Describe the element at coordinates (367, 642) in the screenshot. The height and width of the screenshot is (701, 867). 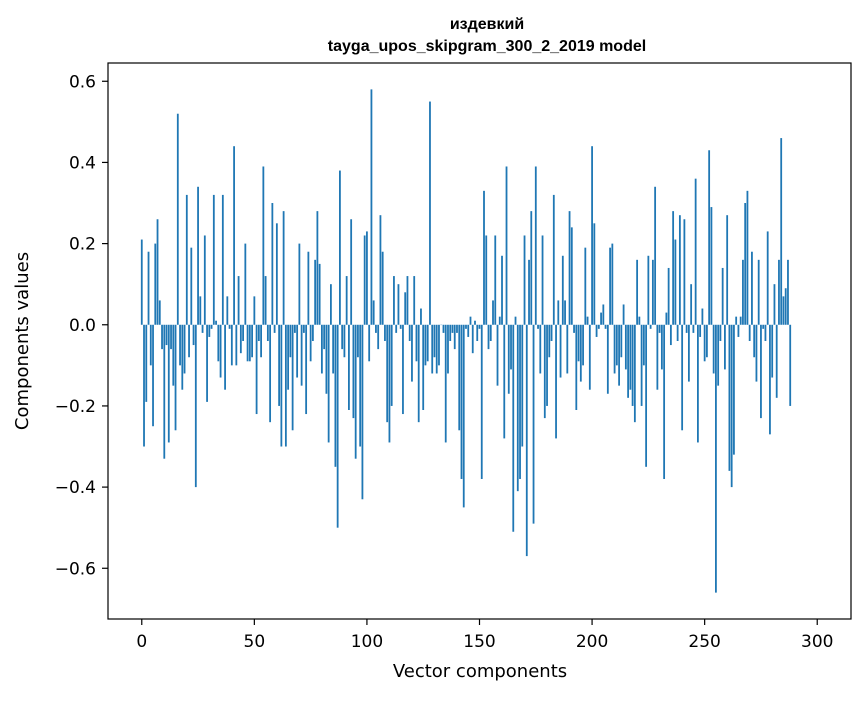
I see `x-tick-label: 100` at that location.